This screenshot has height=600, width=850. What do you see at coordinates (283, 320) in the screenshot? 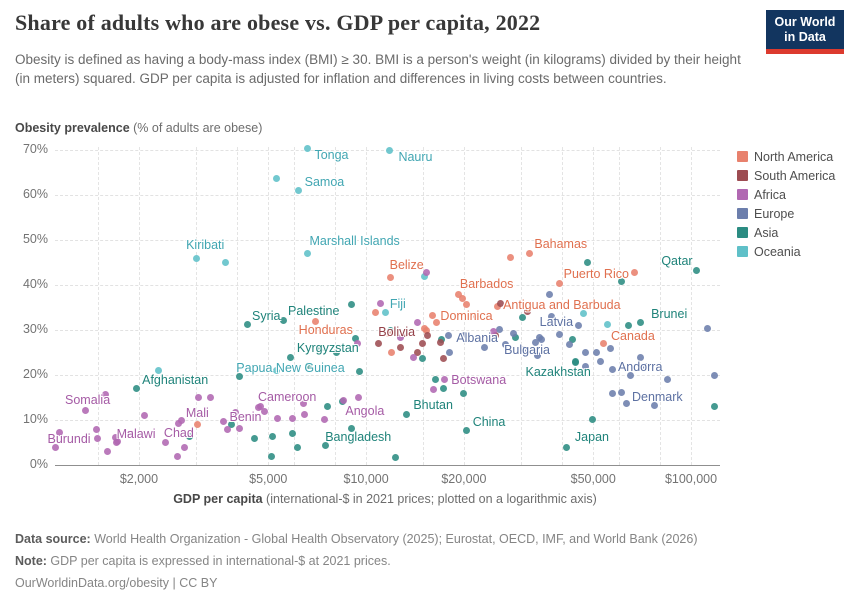
I see `data-point-palestine` at bounding box center [283, 320].